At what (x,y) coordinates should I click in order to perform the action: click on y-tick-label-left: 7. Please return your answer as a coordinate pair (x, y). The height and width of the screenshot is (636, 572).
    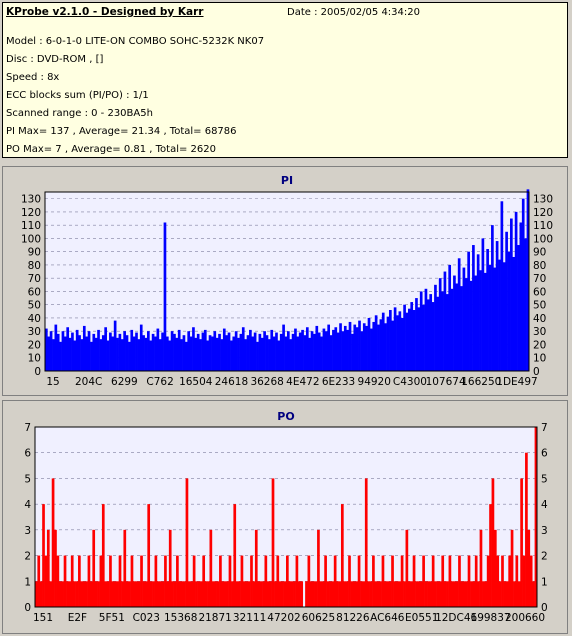
    Looking at the image, I should click on (27, 428).